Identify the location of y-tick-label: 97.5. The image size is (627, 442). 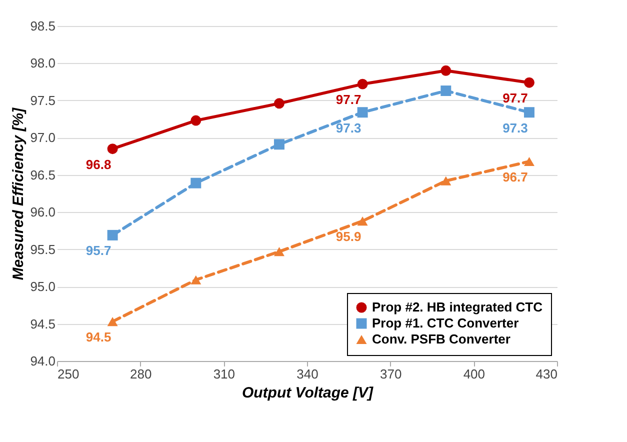
(43, 100).